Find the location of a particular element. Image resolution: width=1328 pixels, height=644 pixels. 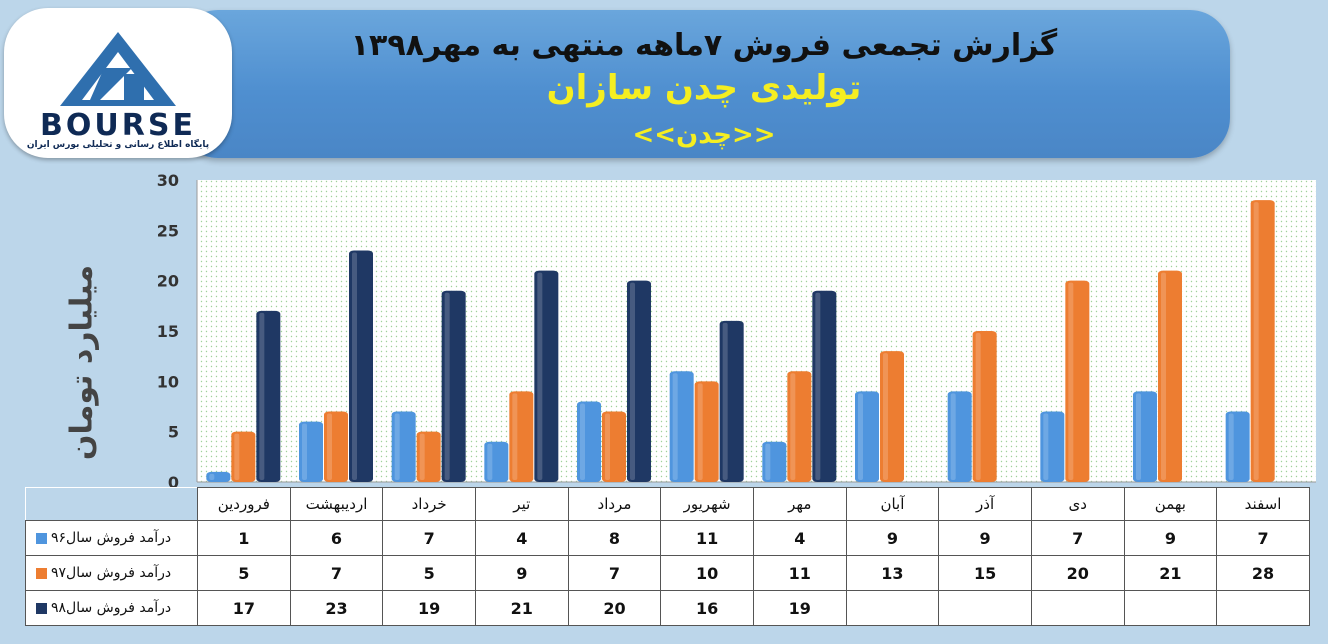

logo-triangle-icon is located at coordinates (118, 69).